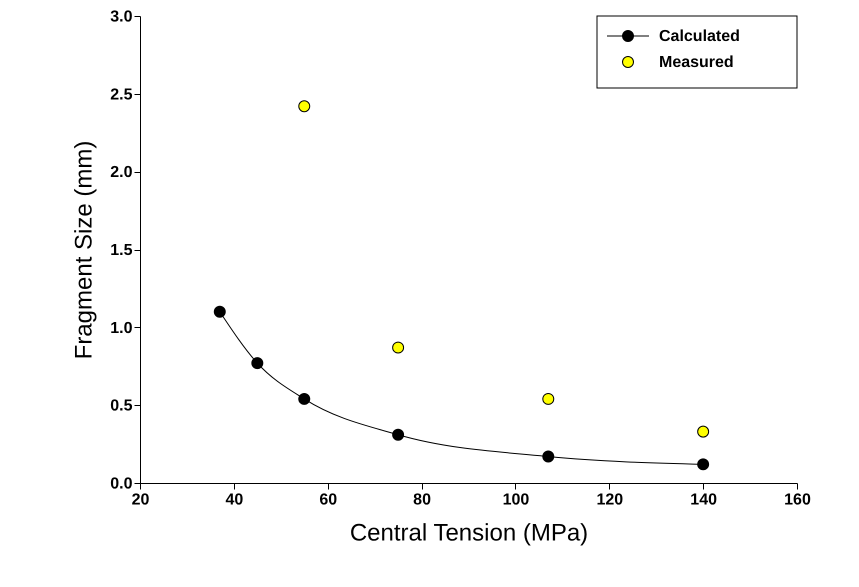  Describe the element at coordinates (516, 500) in the screenshot. I see `x-tick-label: 100` at that location.